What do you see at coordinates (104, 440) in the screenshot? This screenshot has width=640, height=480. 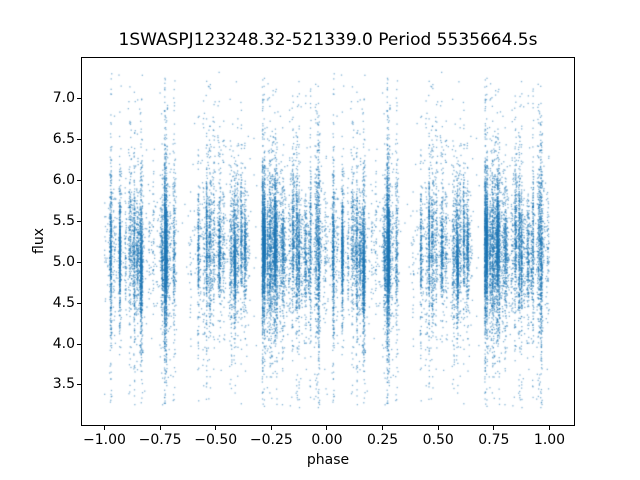 I see `x-tick-label: −1.00` at bounding box center [104, 440].